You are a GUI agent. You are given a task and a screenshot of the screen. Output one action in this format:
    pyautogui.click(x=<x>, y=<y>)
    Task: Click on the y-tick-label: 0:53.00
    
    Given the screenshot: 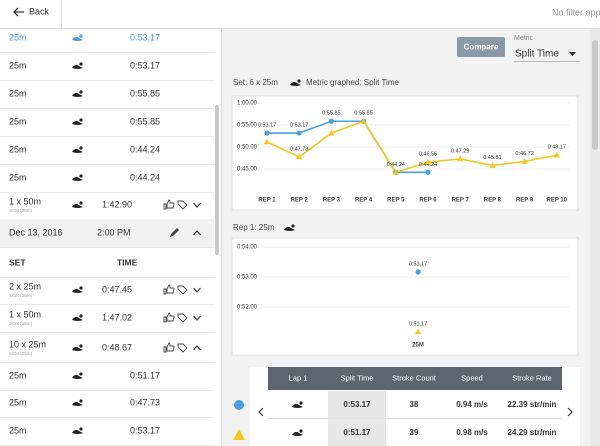 What is the action you would take?
    pyautogui.click(x=247, y=278)
    